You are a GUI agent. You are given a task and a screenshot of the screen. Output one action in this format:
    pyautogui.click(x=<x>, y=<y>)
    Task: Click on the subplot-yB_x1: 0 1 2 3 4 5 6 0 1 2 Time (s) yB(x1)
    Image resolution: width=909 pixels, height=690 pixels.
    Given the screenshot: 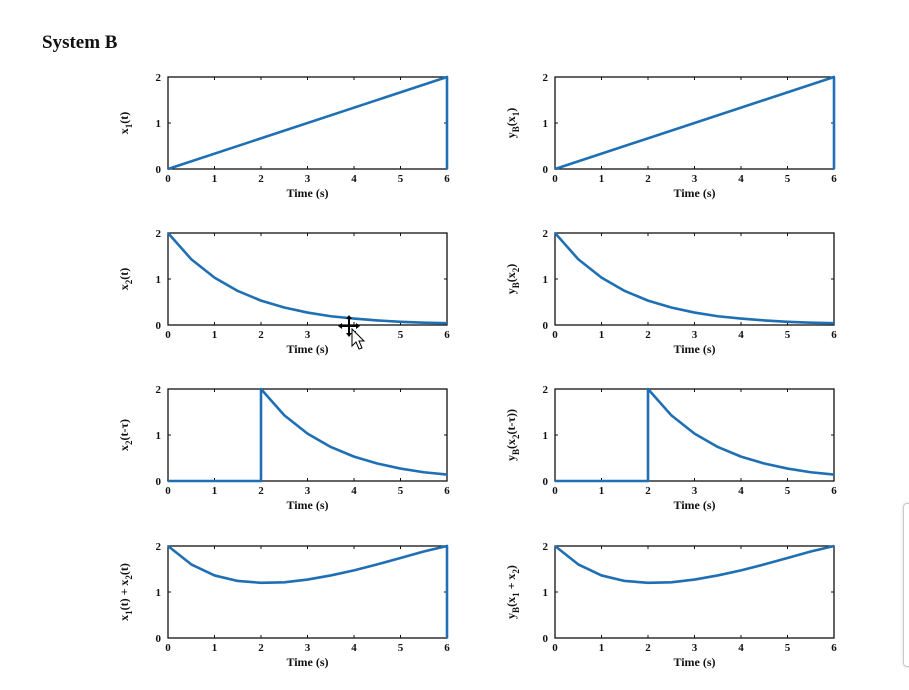 What is the action you would take?
    pyautogui.click(x=670, y=136)
    